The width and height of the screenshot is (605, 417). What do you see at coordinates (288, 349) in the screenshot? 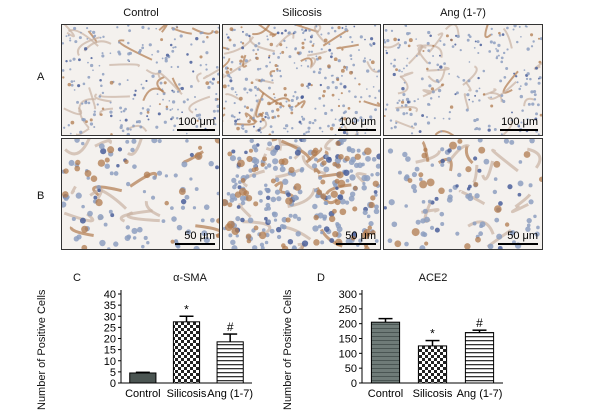
I see `chart-d-ylabel: Number of Positive Cells` at bounding box center [288, 349].